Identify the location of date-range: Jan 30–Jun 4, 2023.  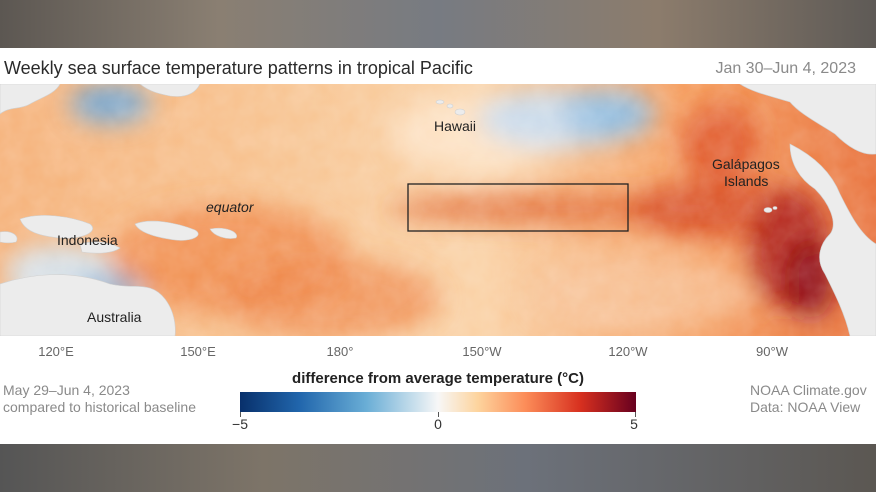
(785, 68).